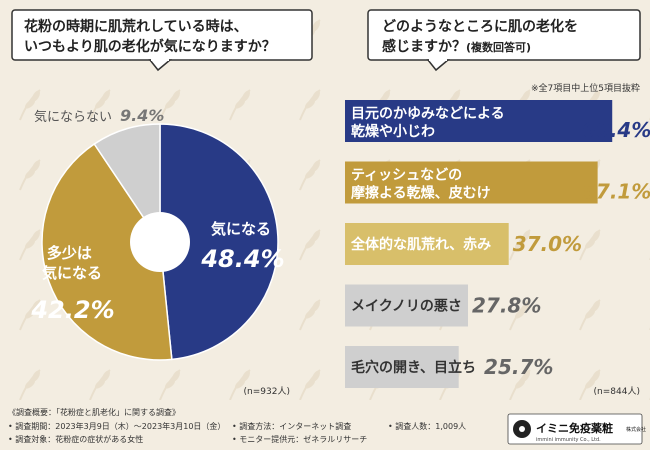  I want to click on bar-value: 57.1%, so click(616, 192).